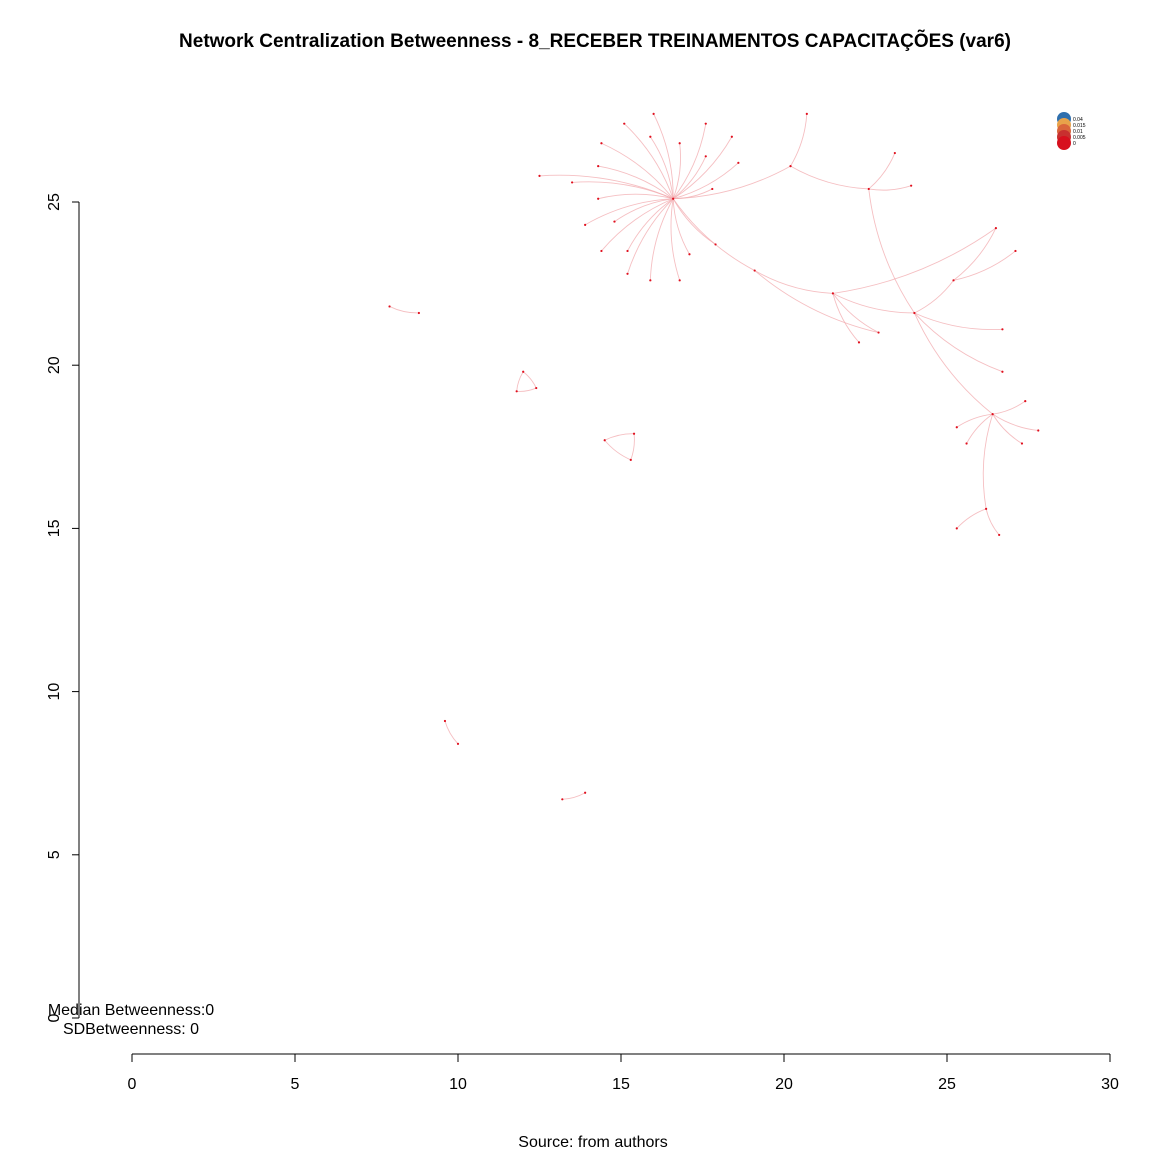  I want to click on y-tick-label: 25, so click(54, 202).